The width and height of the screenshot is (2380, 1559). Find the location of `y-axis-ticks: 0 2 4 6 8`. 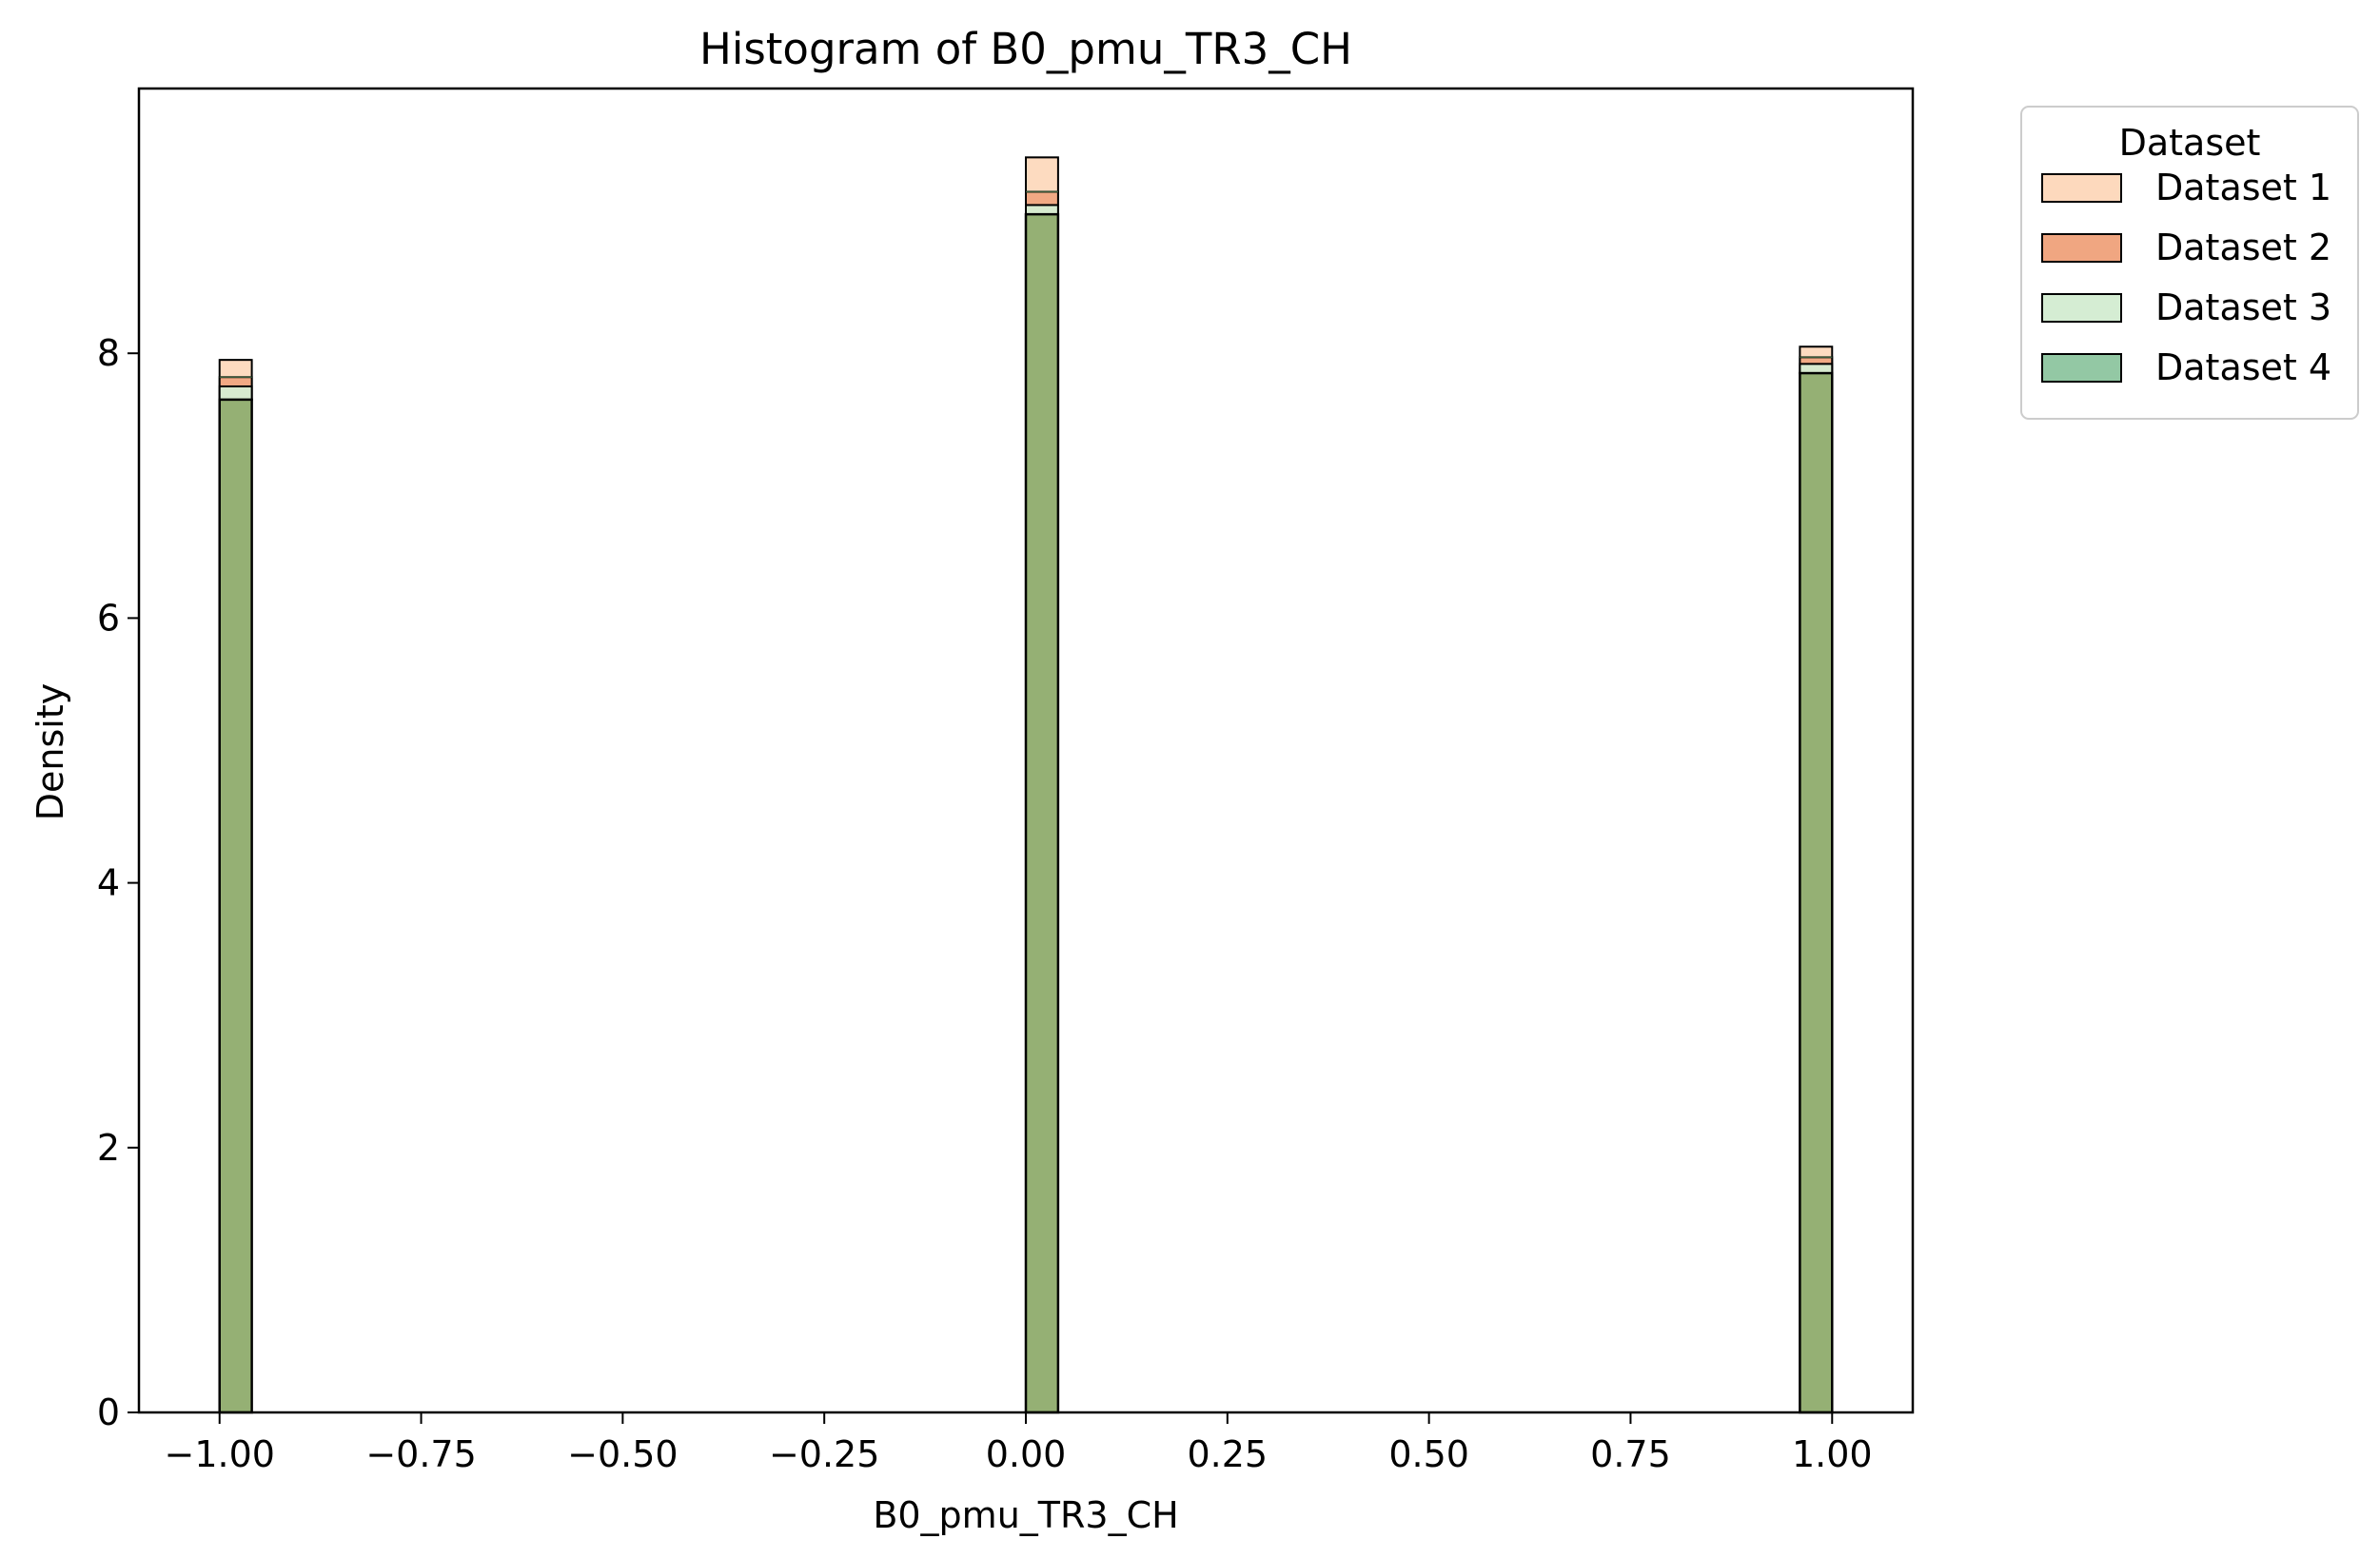

y-axis-ticks: 0 2 4 6 8 is located at coordinates (118, 882).